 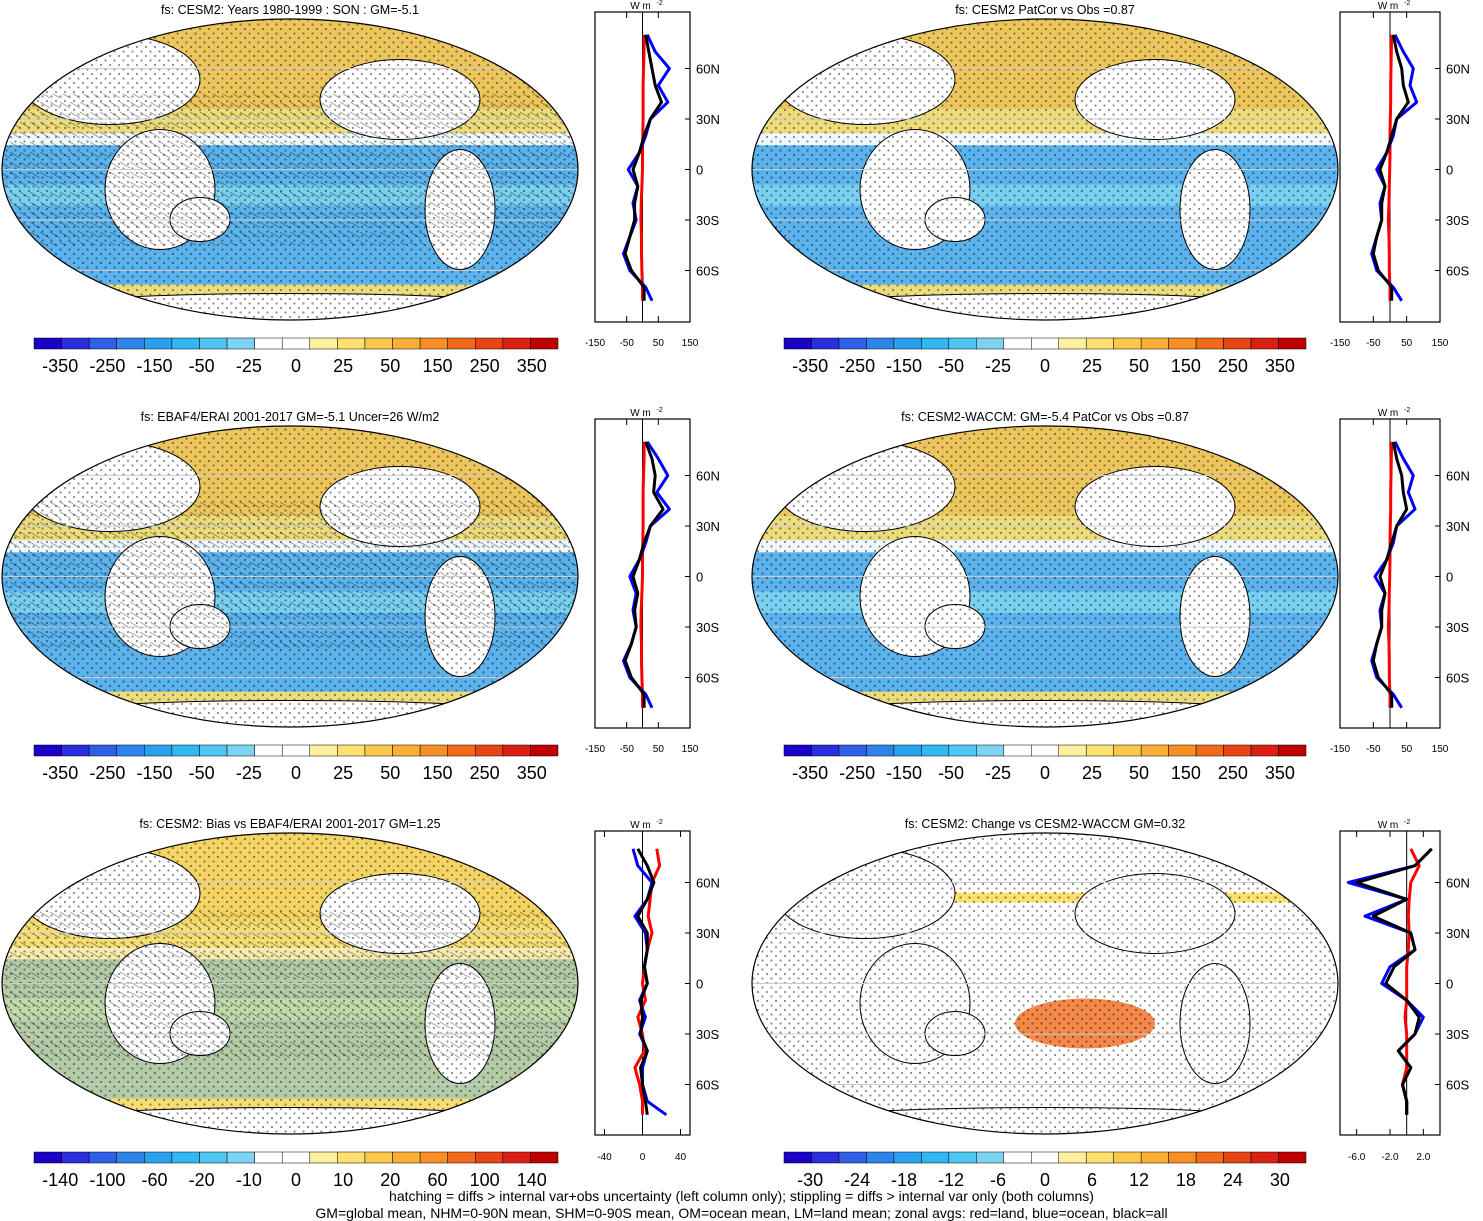 What do you see at coordinates (904, 1180) in the screenshot?
I see `colorbar-tick-label: -18` at bounding box center [904, 1180].